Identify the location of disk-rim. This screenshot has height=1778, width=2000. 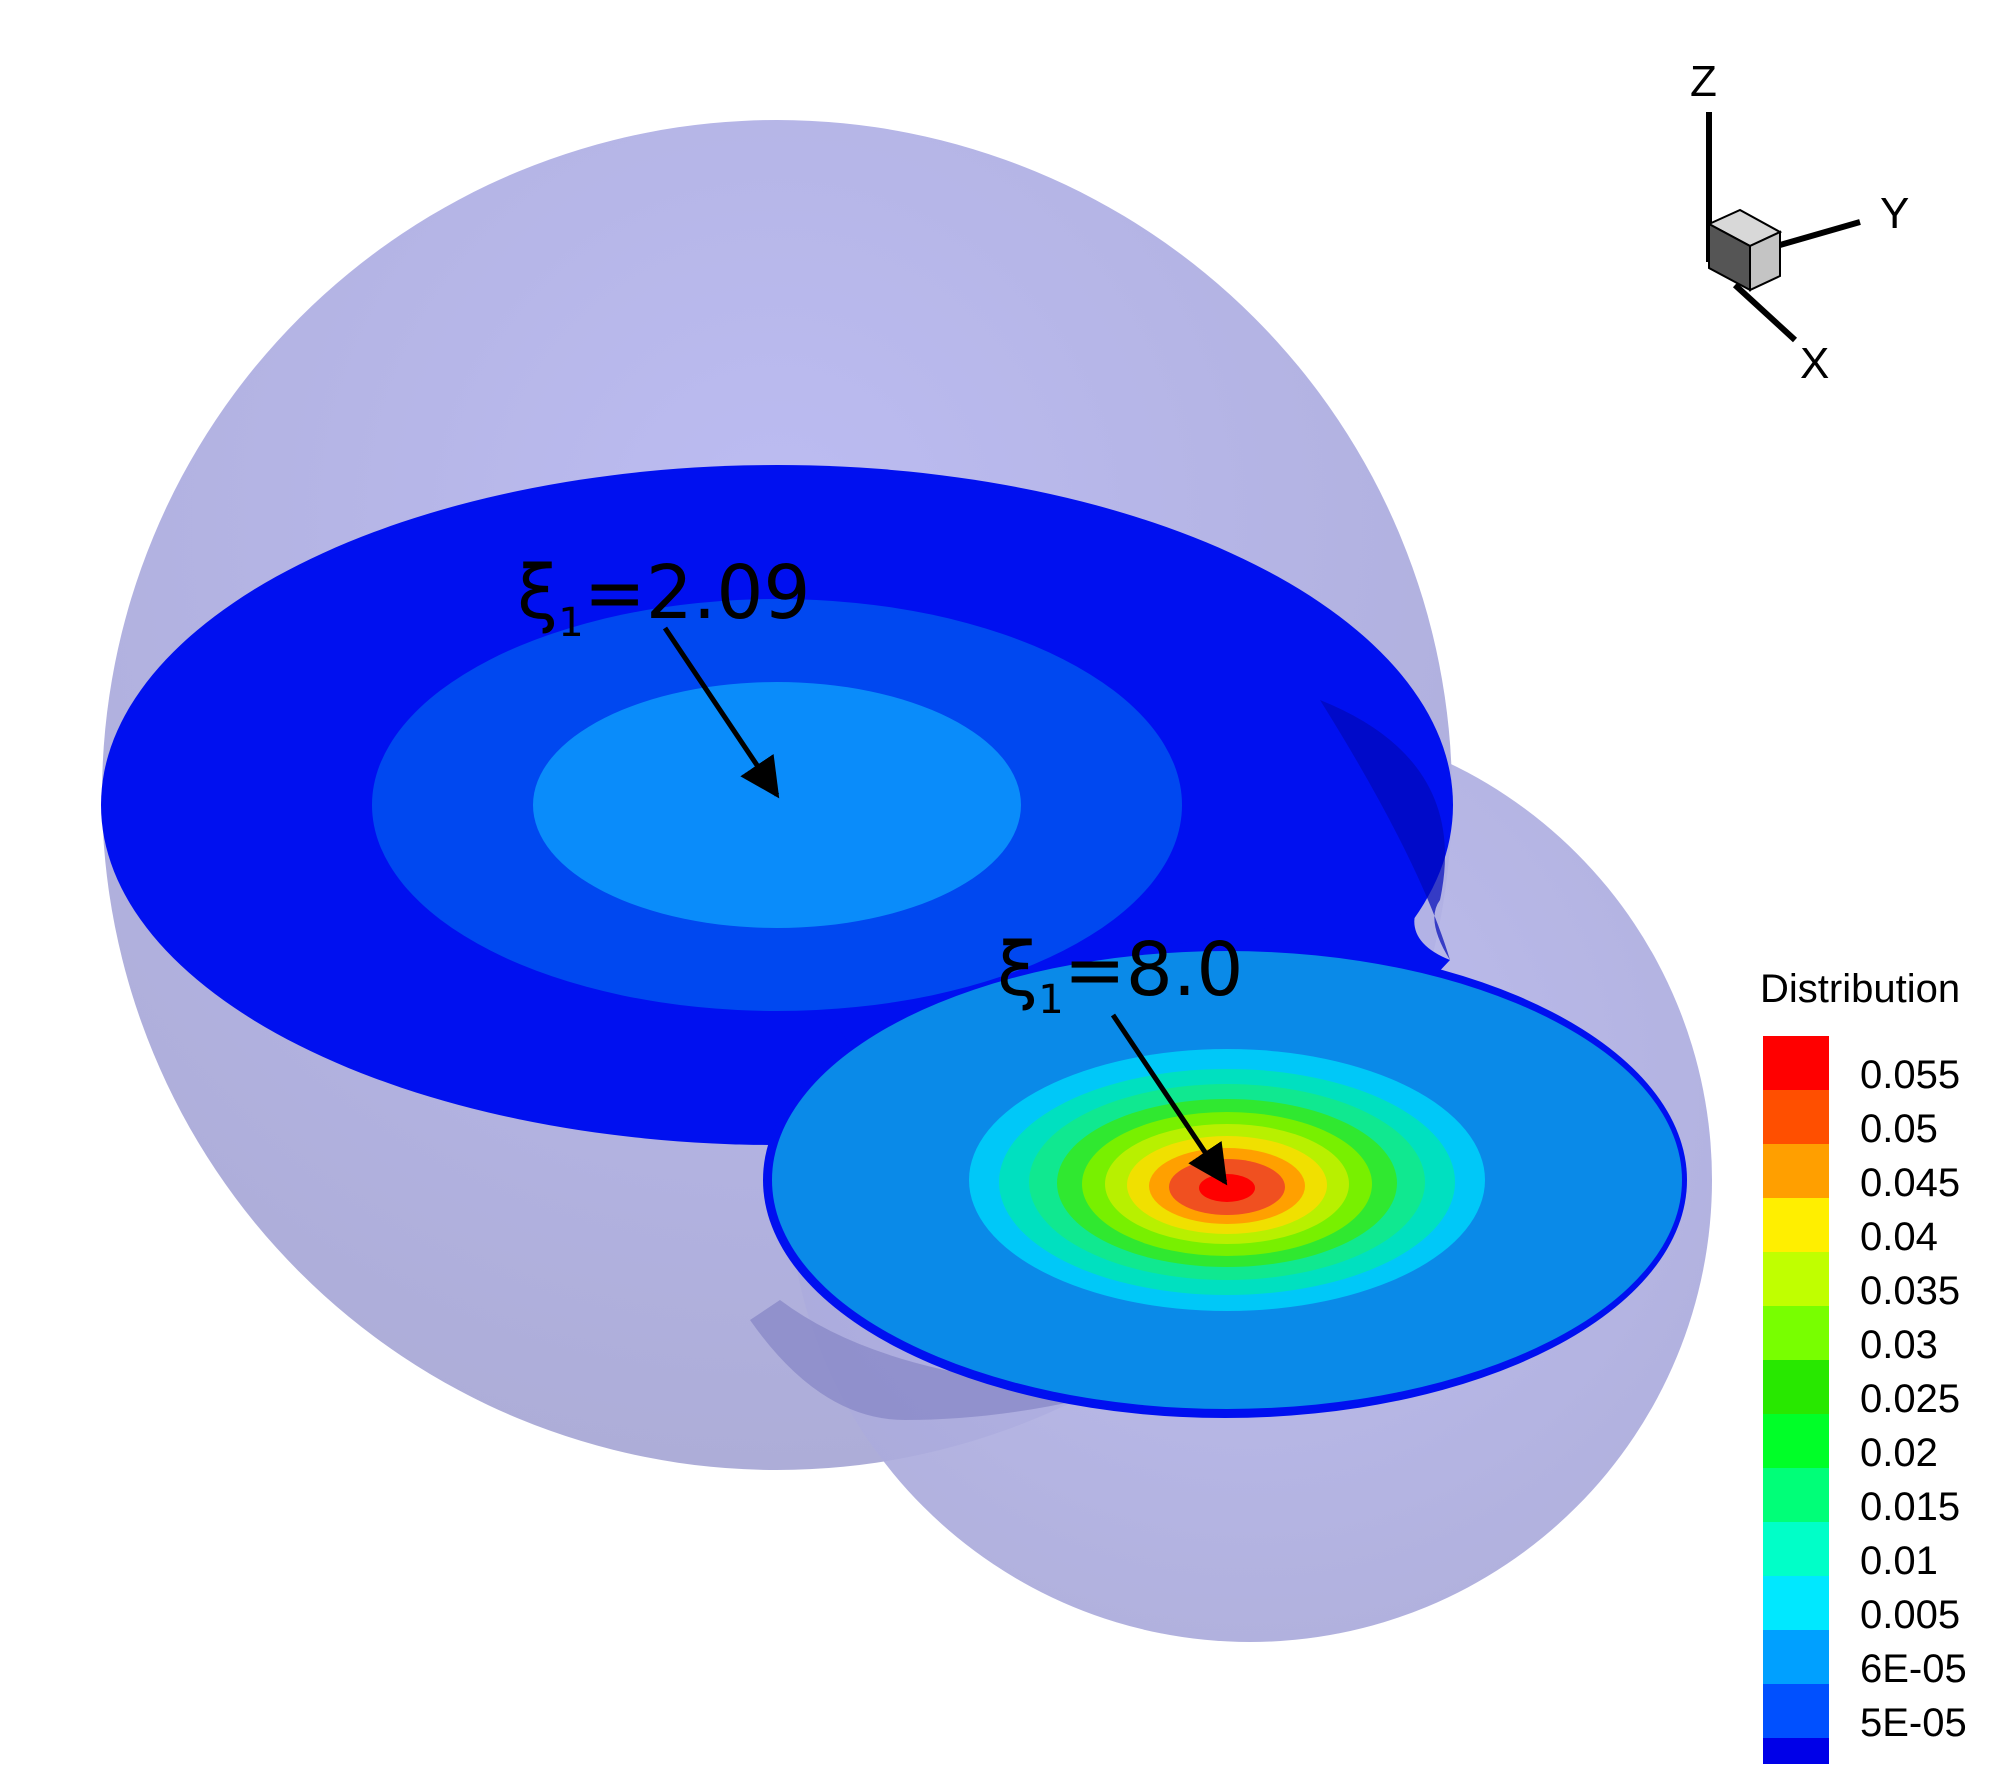
(1385, 830).